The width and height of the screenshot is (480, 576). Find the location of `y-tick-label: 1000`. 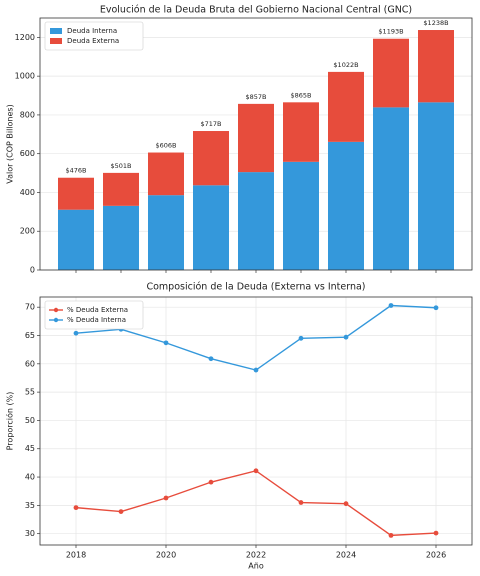

y-tick-label: 1000 is located at coordinates (25, 76).